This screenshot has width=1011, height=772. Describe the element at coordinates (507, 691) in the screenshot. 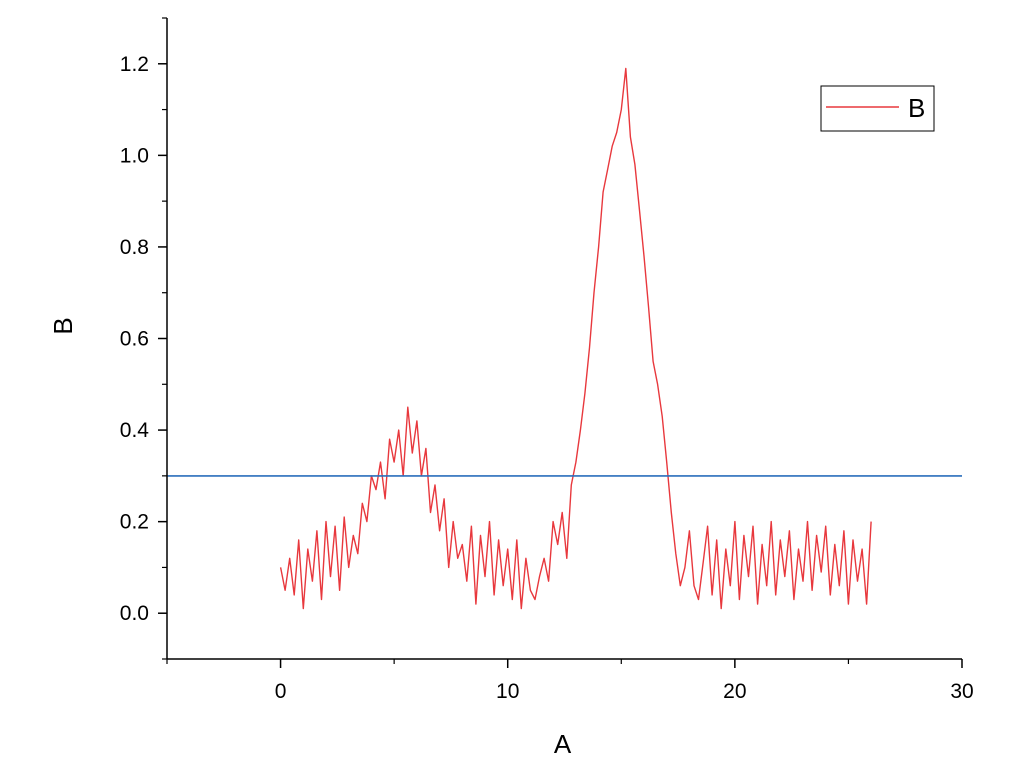

I see `x-tick-label: 10` at that location.